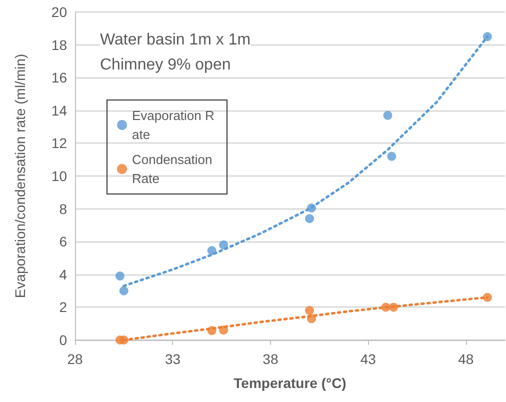 Image resolution: width=506 pixels, height=402 pixels. What do you see at coordinates (59, 44) in the screenshot?
I see `y-tick-label: 18` at bounding box center [59, 44].